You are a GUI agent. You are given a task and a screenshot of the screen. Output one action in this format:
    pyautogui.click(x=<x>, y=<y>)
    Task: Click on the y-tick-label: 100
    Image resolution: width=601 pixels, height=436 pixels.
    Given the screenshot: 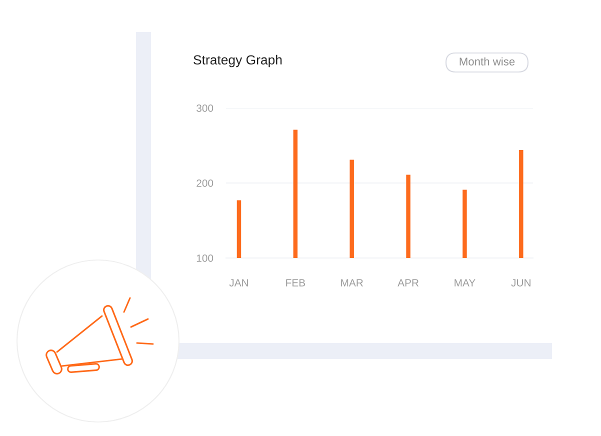 What is the action you would take?
    pyautogui.click(x=205, y=258)
    